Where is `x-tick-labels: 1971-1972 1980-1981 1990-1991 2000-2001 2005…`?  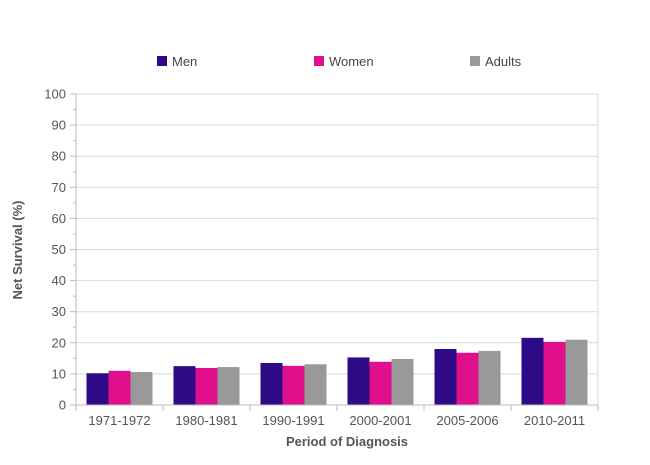 x-tick-labels: 1971-1972 1980-1981 1990-1991 2000-2001 2005… is located at coordinates (336, 420).